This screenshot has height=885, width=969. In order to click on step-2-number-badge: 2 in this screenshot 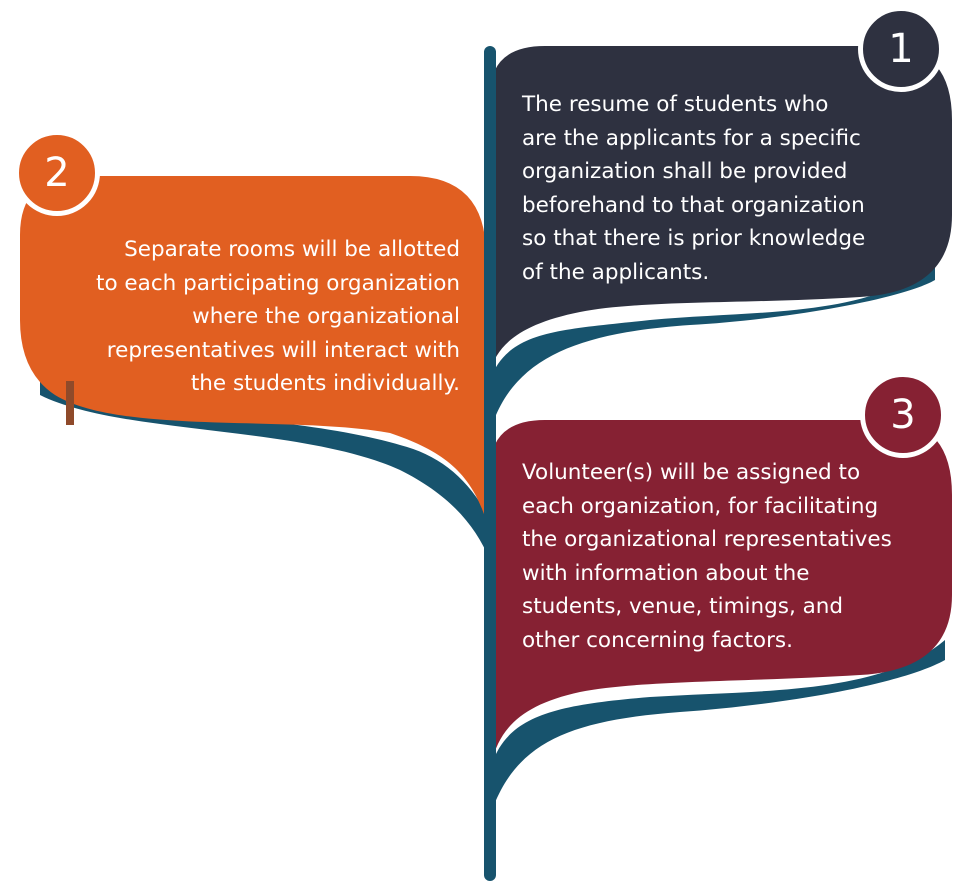, I will do `click(57, 173)`.